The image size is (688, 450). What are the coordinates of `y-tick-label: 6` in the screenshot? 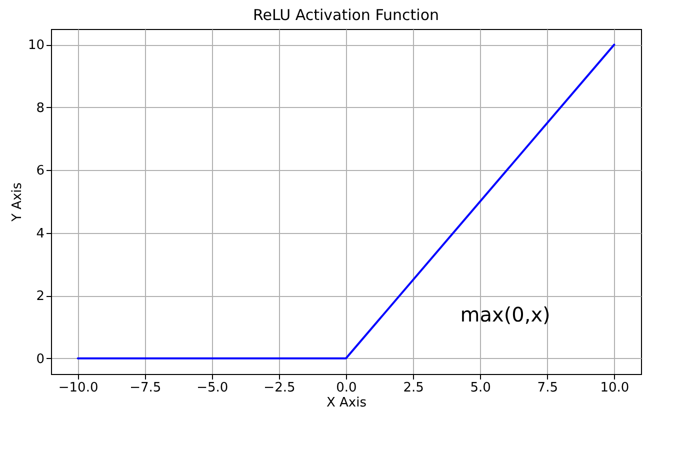 It's located at (40, 171).